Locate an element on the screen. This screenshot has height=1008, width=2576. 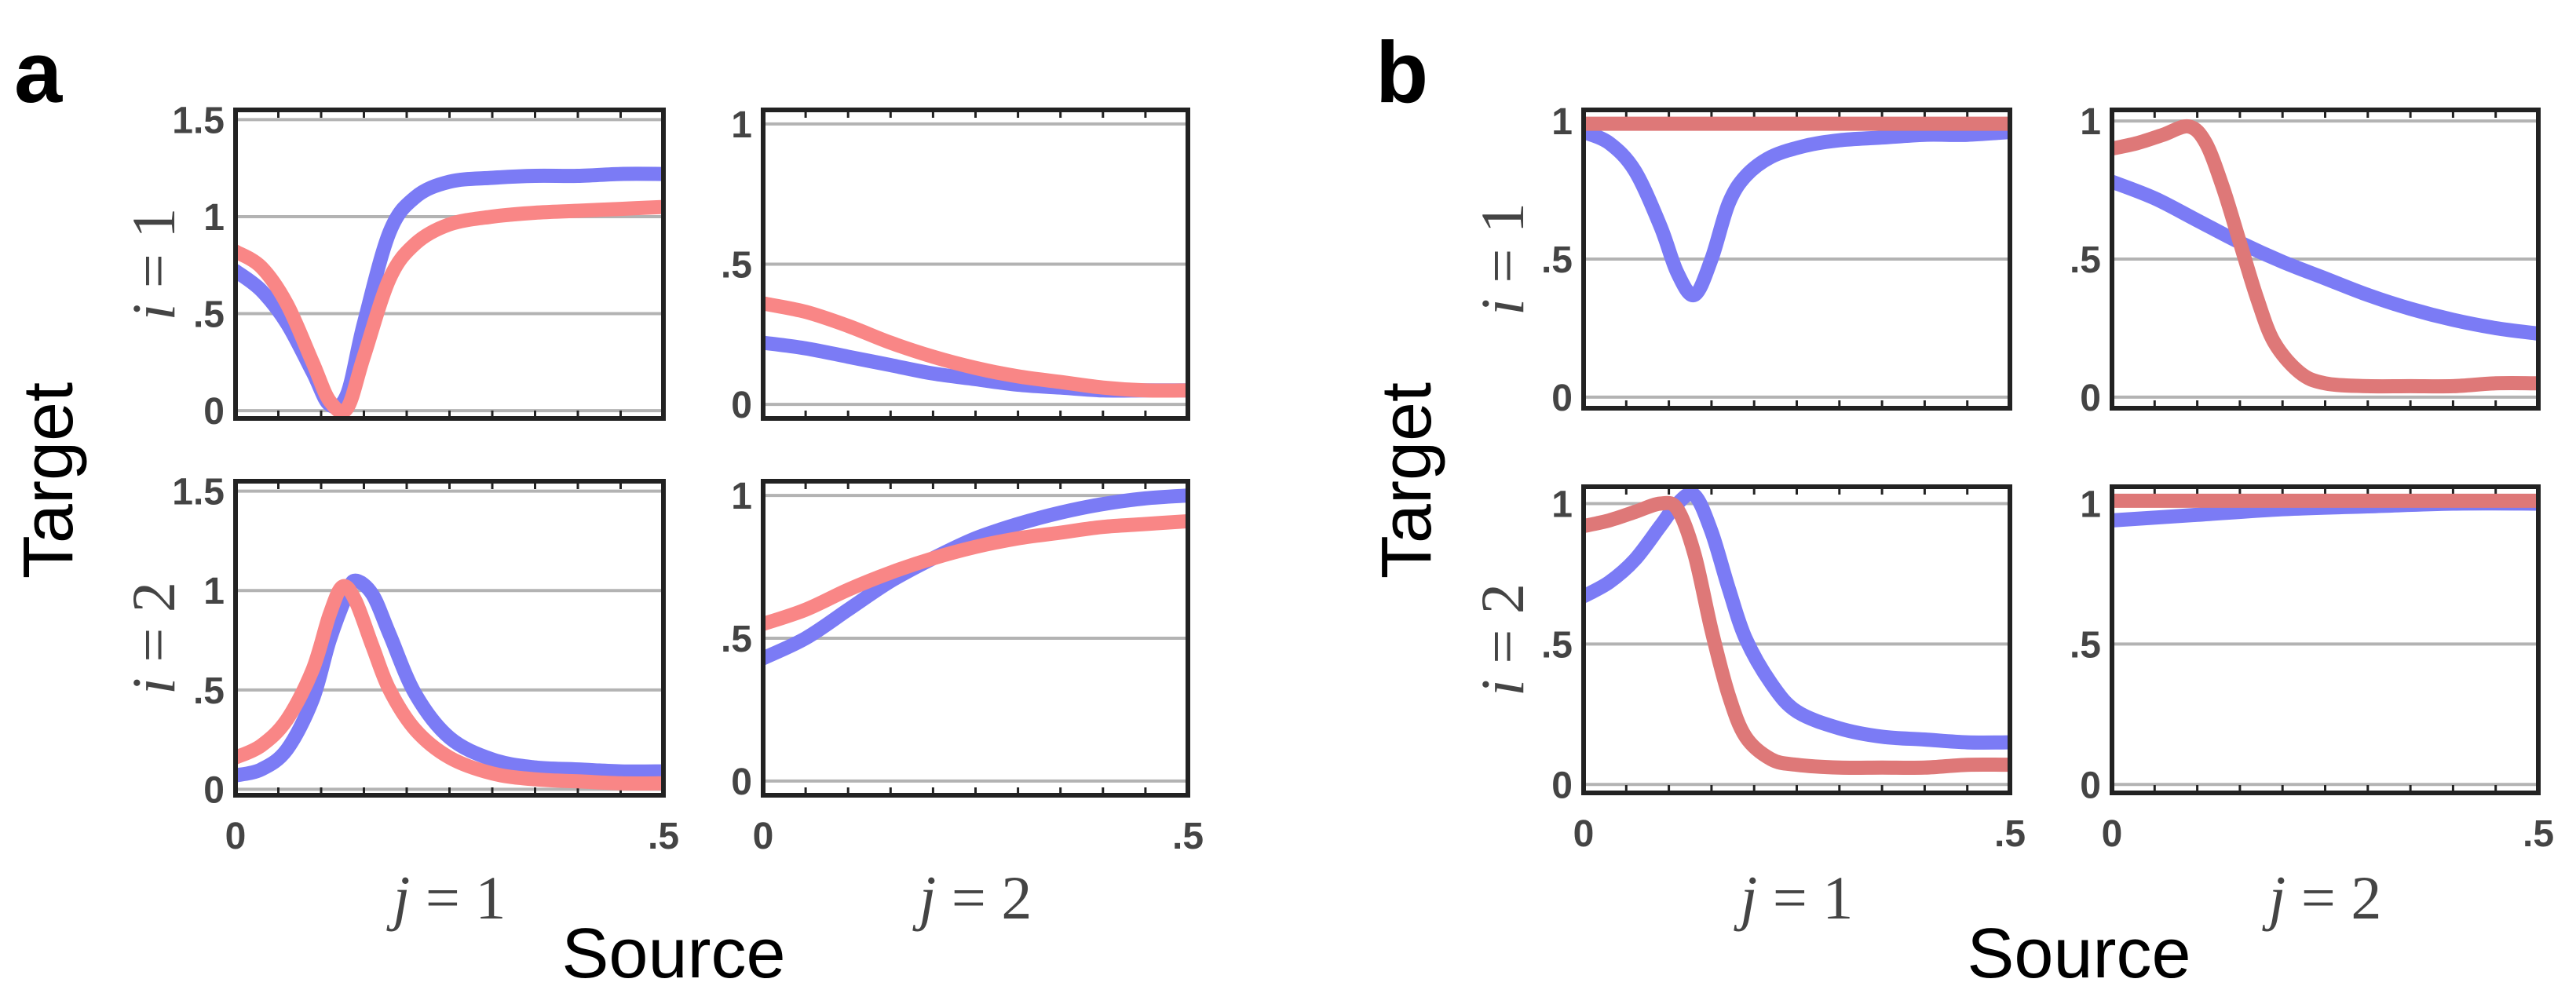
subplot-a-r2-c1: 0 .5 1 1.5 0 .5 is located at coordinates (426, 664).